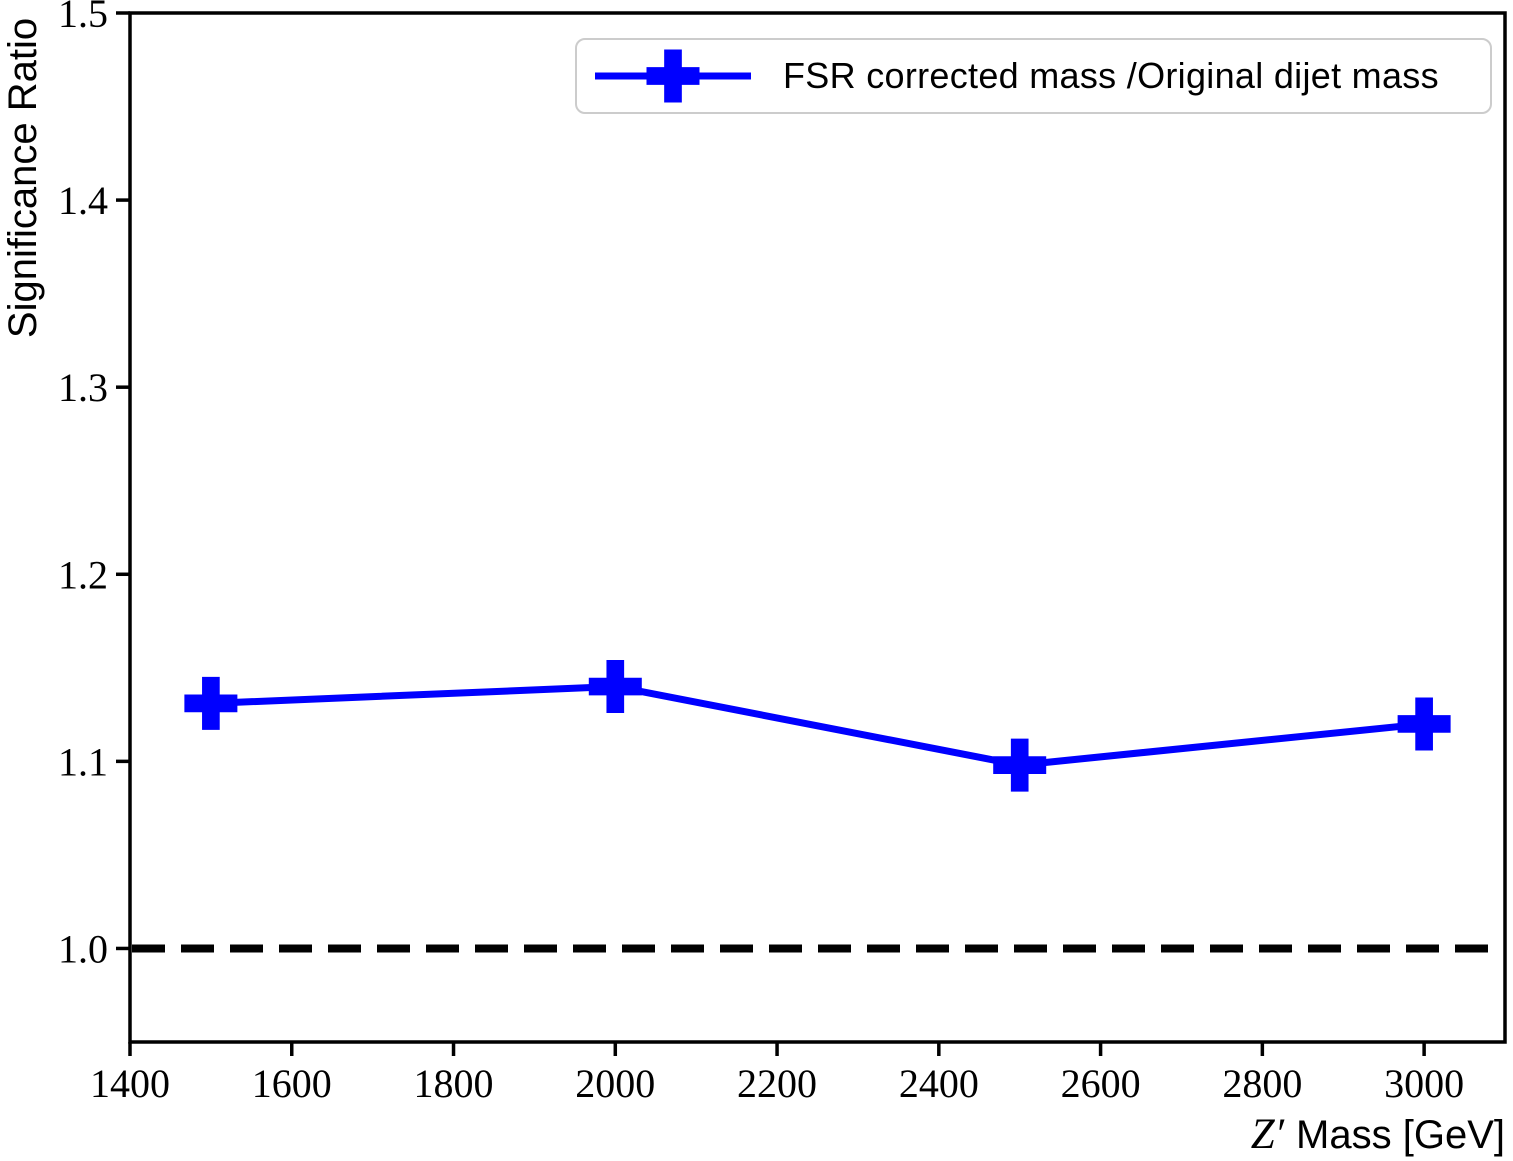 The height and width of the screenshot is (1161, 1513). Describe the element at coordinates (777, 1083) in the screenshot. I see `x-tick-label: 2200` at that location.